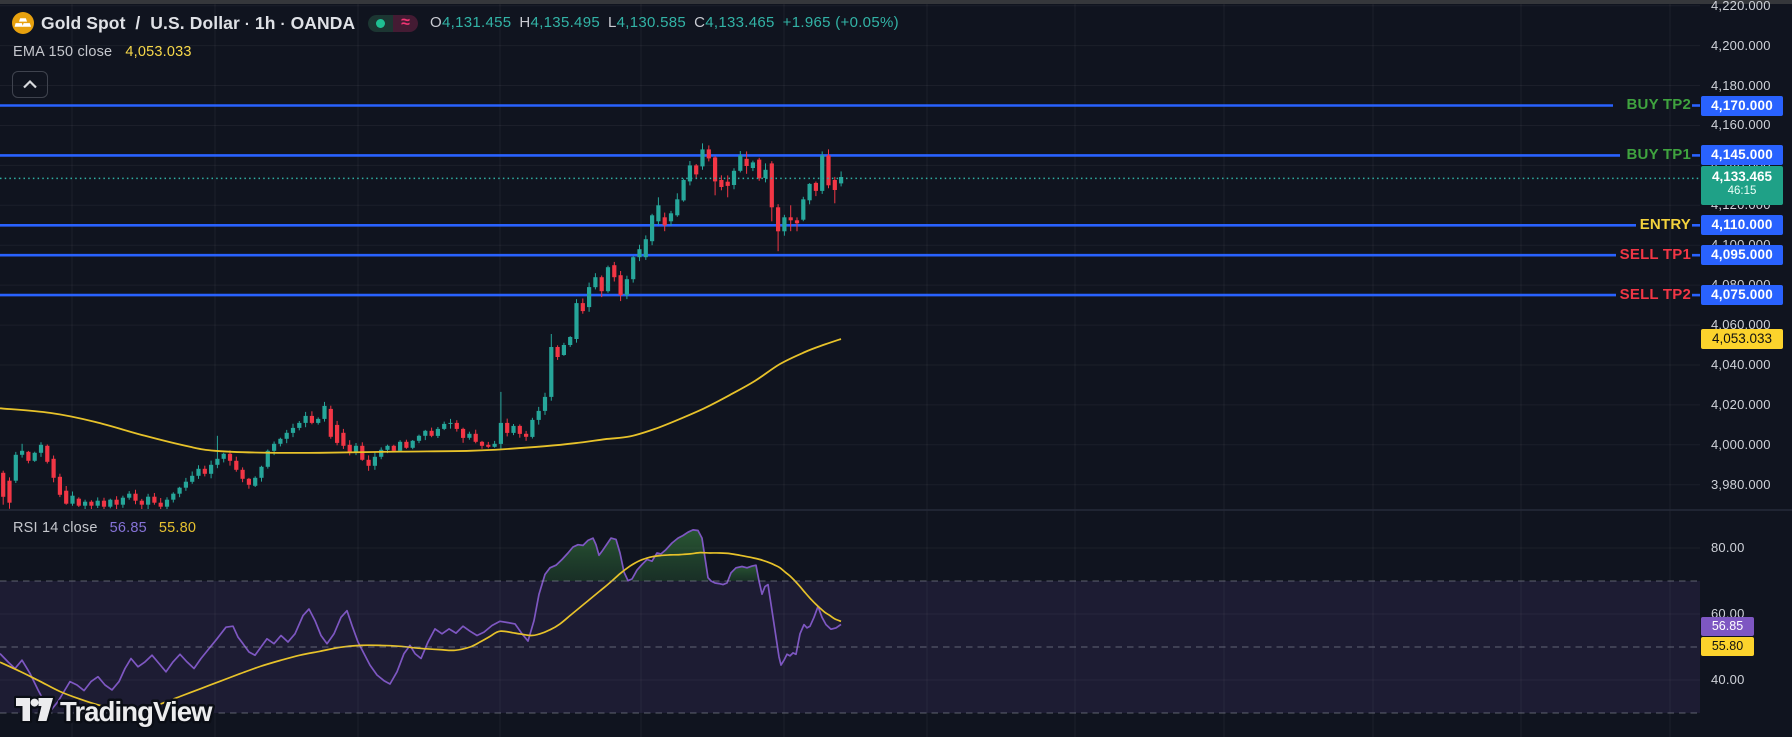 The height and width of the screenshot is (737, 1792). What do you see at coordinates (136, 711) in the screenshot?
I see `svg-text: TradingView` at bounding box center [136, 711].